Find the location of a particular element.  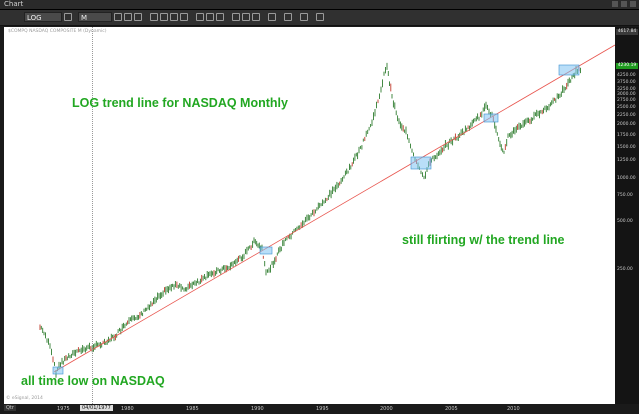

price-tick-label: 3250.00 is located at coordinates (626, 89).